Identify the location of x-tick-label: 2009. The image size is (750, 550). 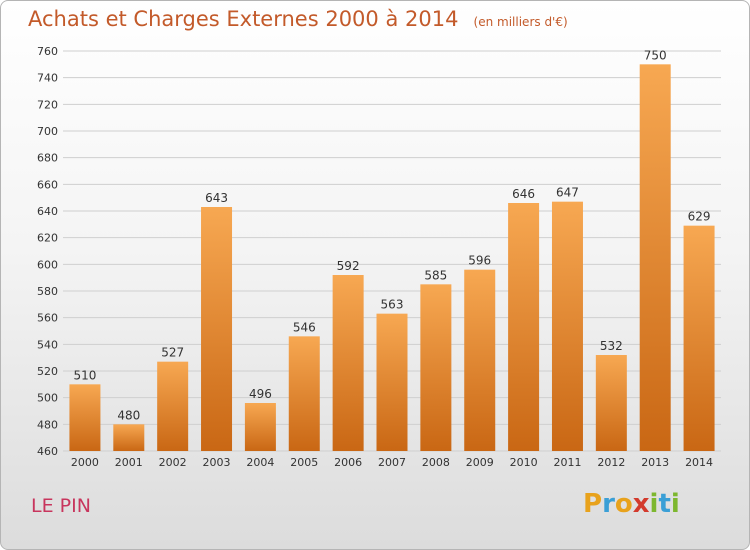
(480, 462).